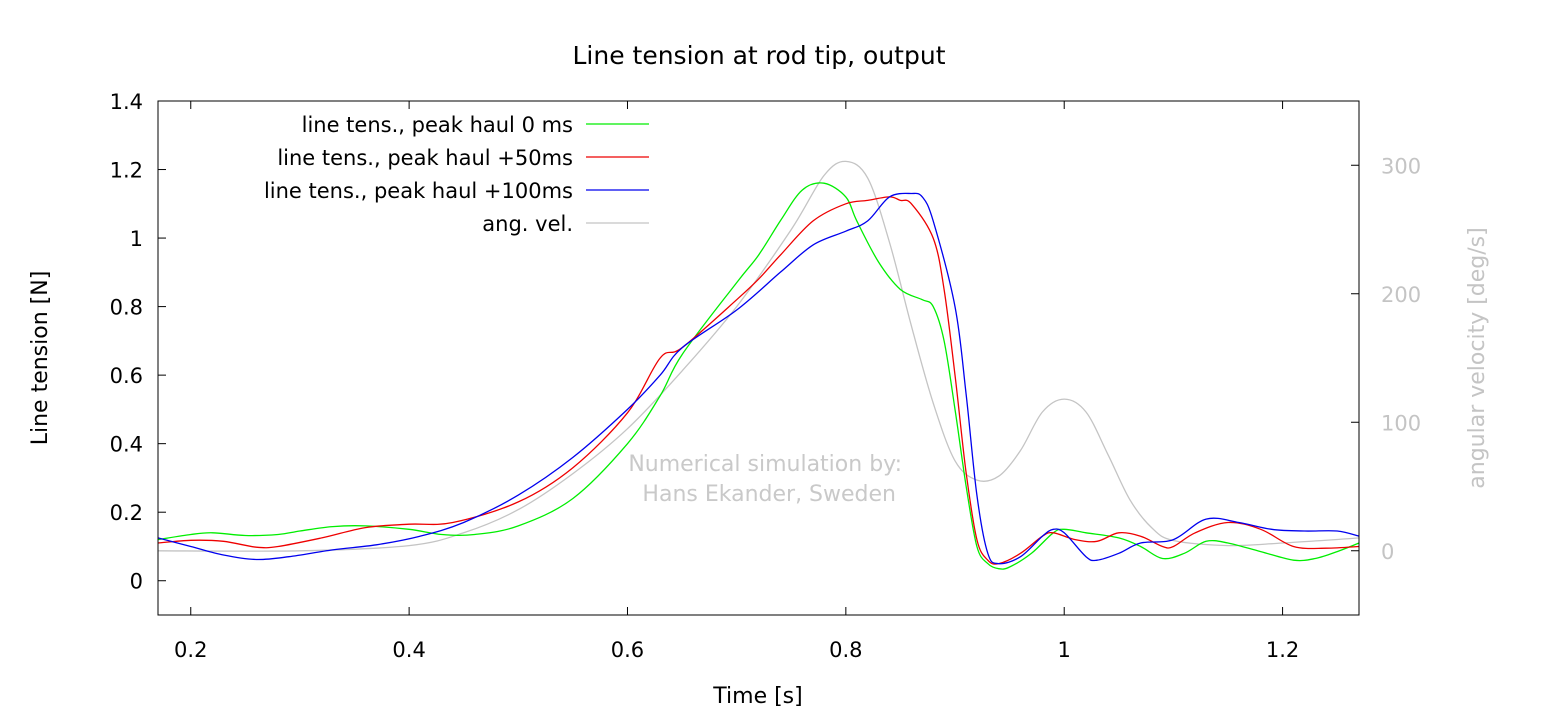  Describe the element at coordinates (1477, 357) in the screenshot. I see `y2-axis-title: angular velocity [deg/s]` at that location.